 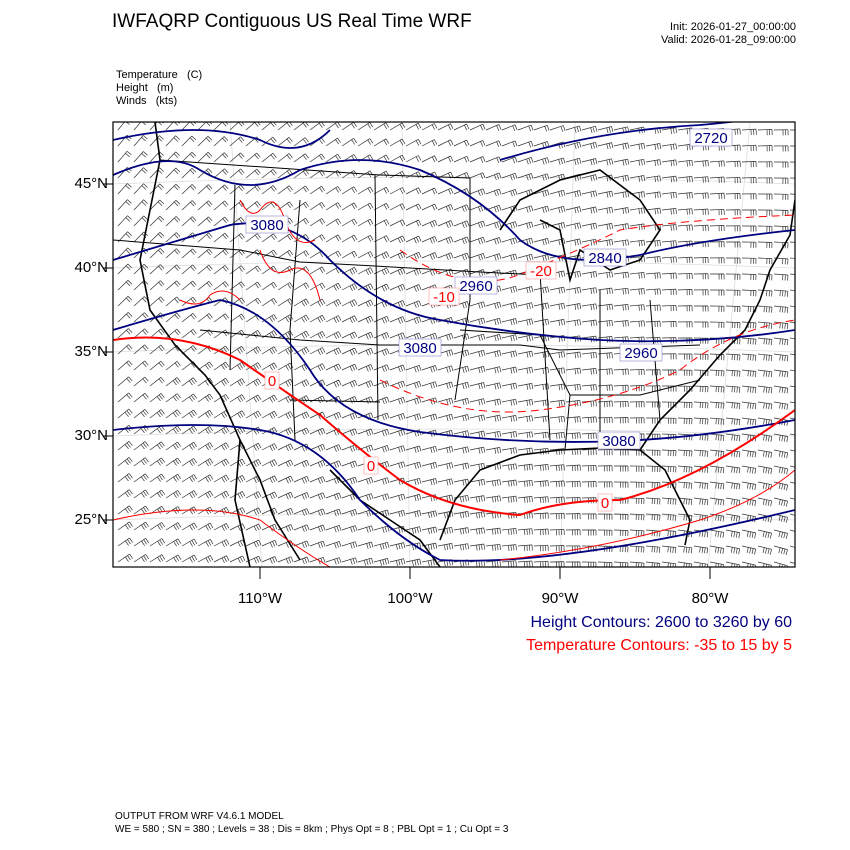 What do you see at coordinates (260, 598) in the screenshot?
I see `lon-label: 110°W` at bounding box center [260, 598].